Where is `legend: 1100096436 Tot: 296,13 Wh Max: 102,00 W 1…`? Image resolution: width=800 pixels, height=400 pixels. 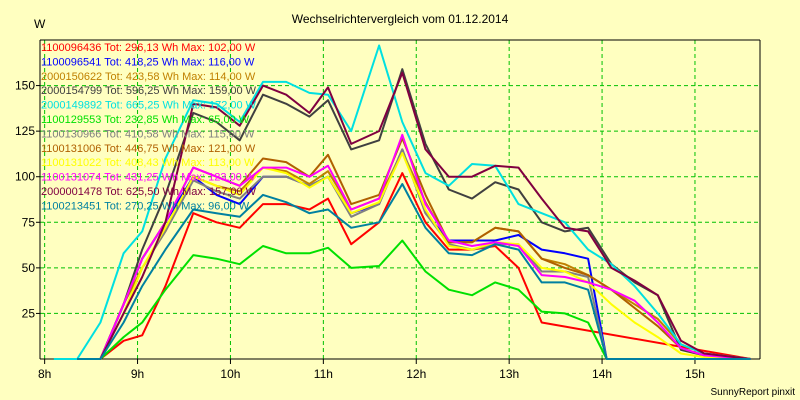 legend: 1100096436 Tot: 296,13 Wh Max: 102,00 W 1… is located at coordinates (149, 127).